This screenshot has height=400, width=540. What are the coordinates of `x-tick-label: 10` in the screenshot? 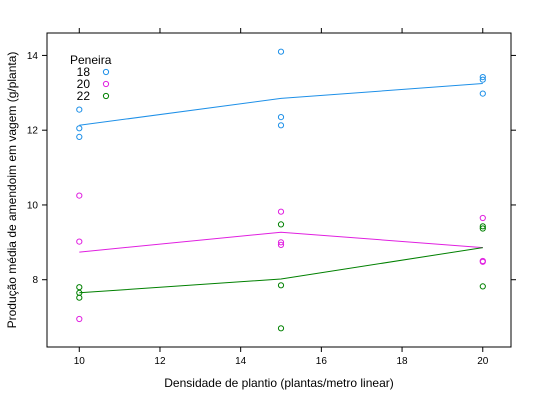 It's located at (80, 361).